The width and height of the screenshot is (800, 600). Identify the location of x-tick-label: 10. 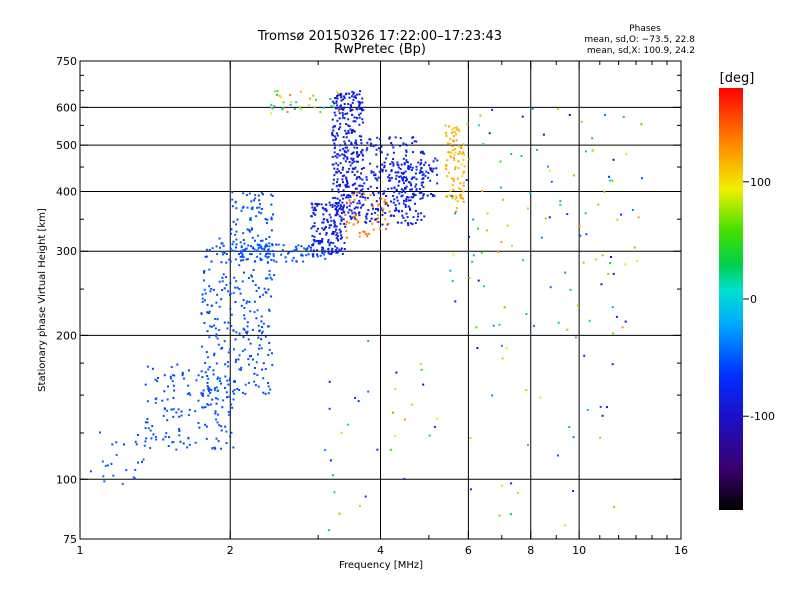
(579, 550).